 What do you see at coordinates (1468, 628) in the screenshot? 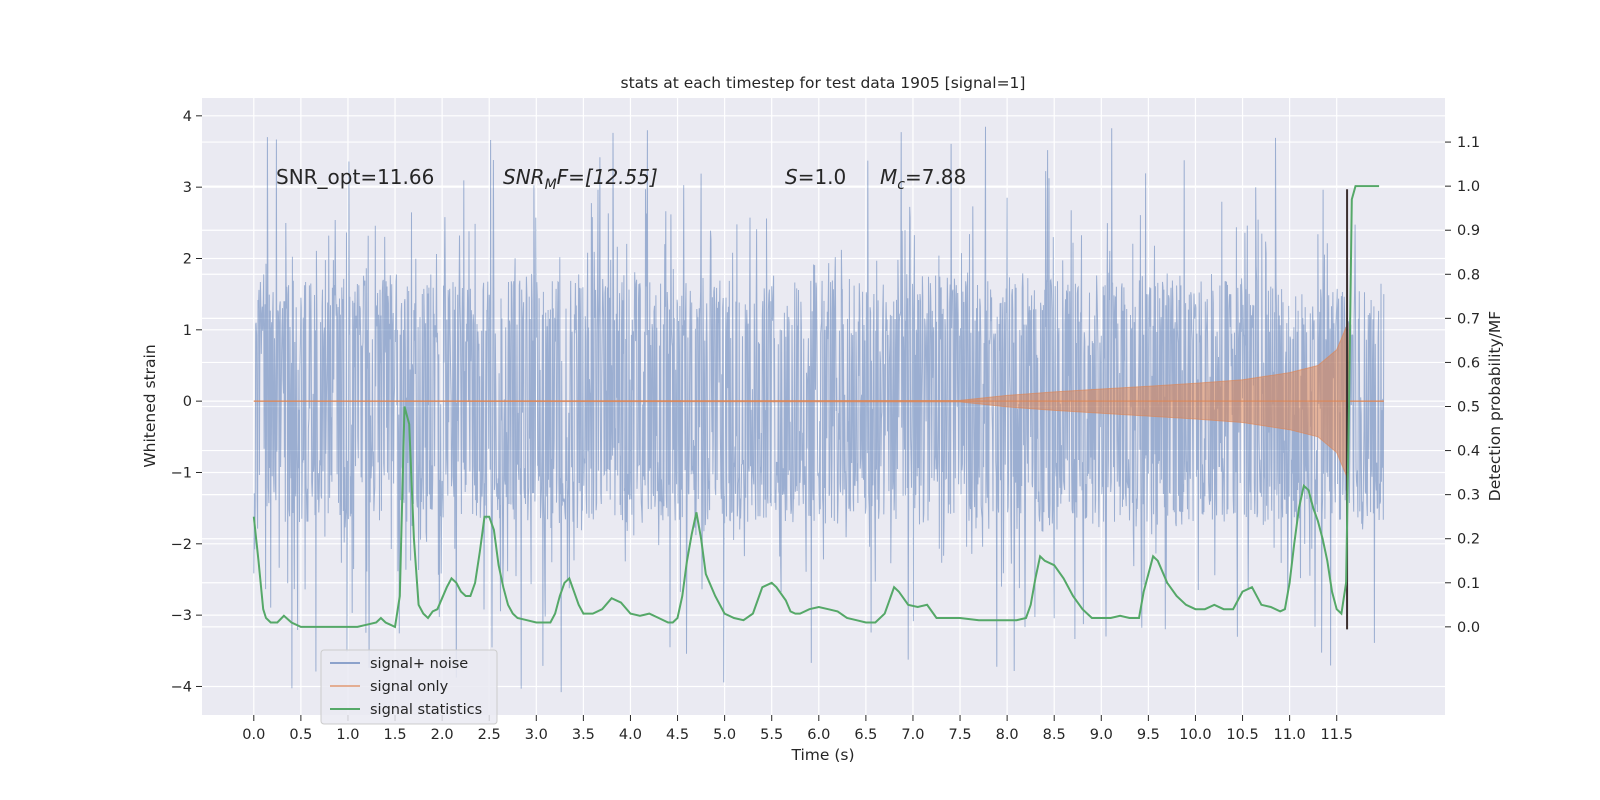
I see `y-right-tick-label-0: 0.0` at bounding box center [1468, 628].